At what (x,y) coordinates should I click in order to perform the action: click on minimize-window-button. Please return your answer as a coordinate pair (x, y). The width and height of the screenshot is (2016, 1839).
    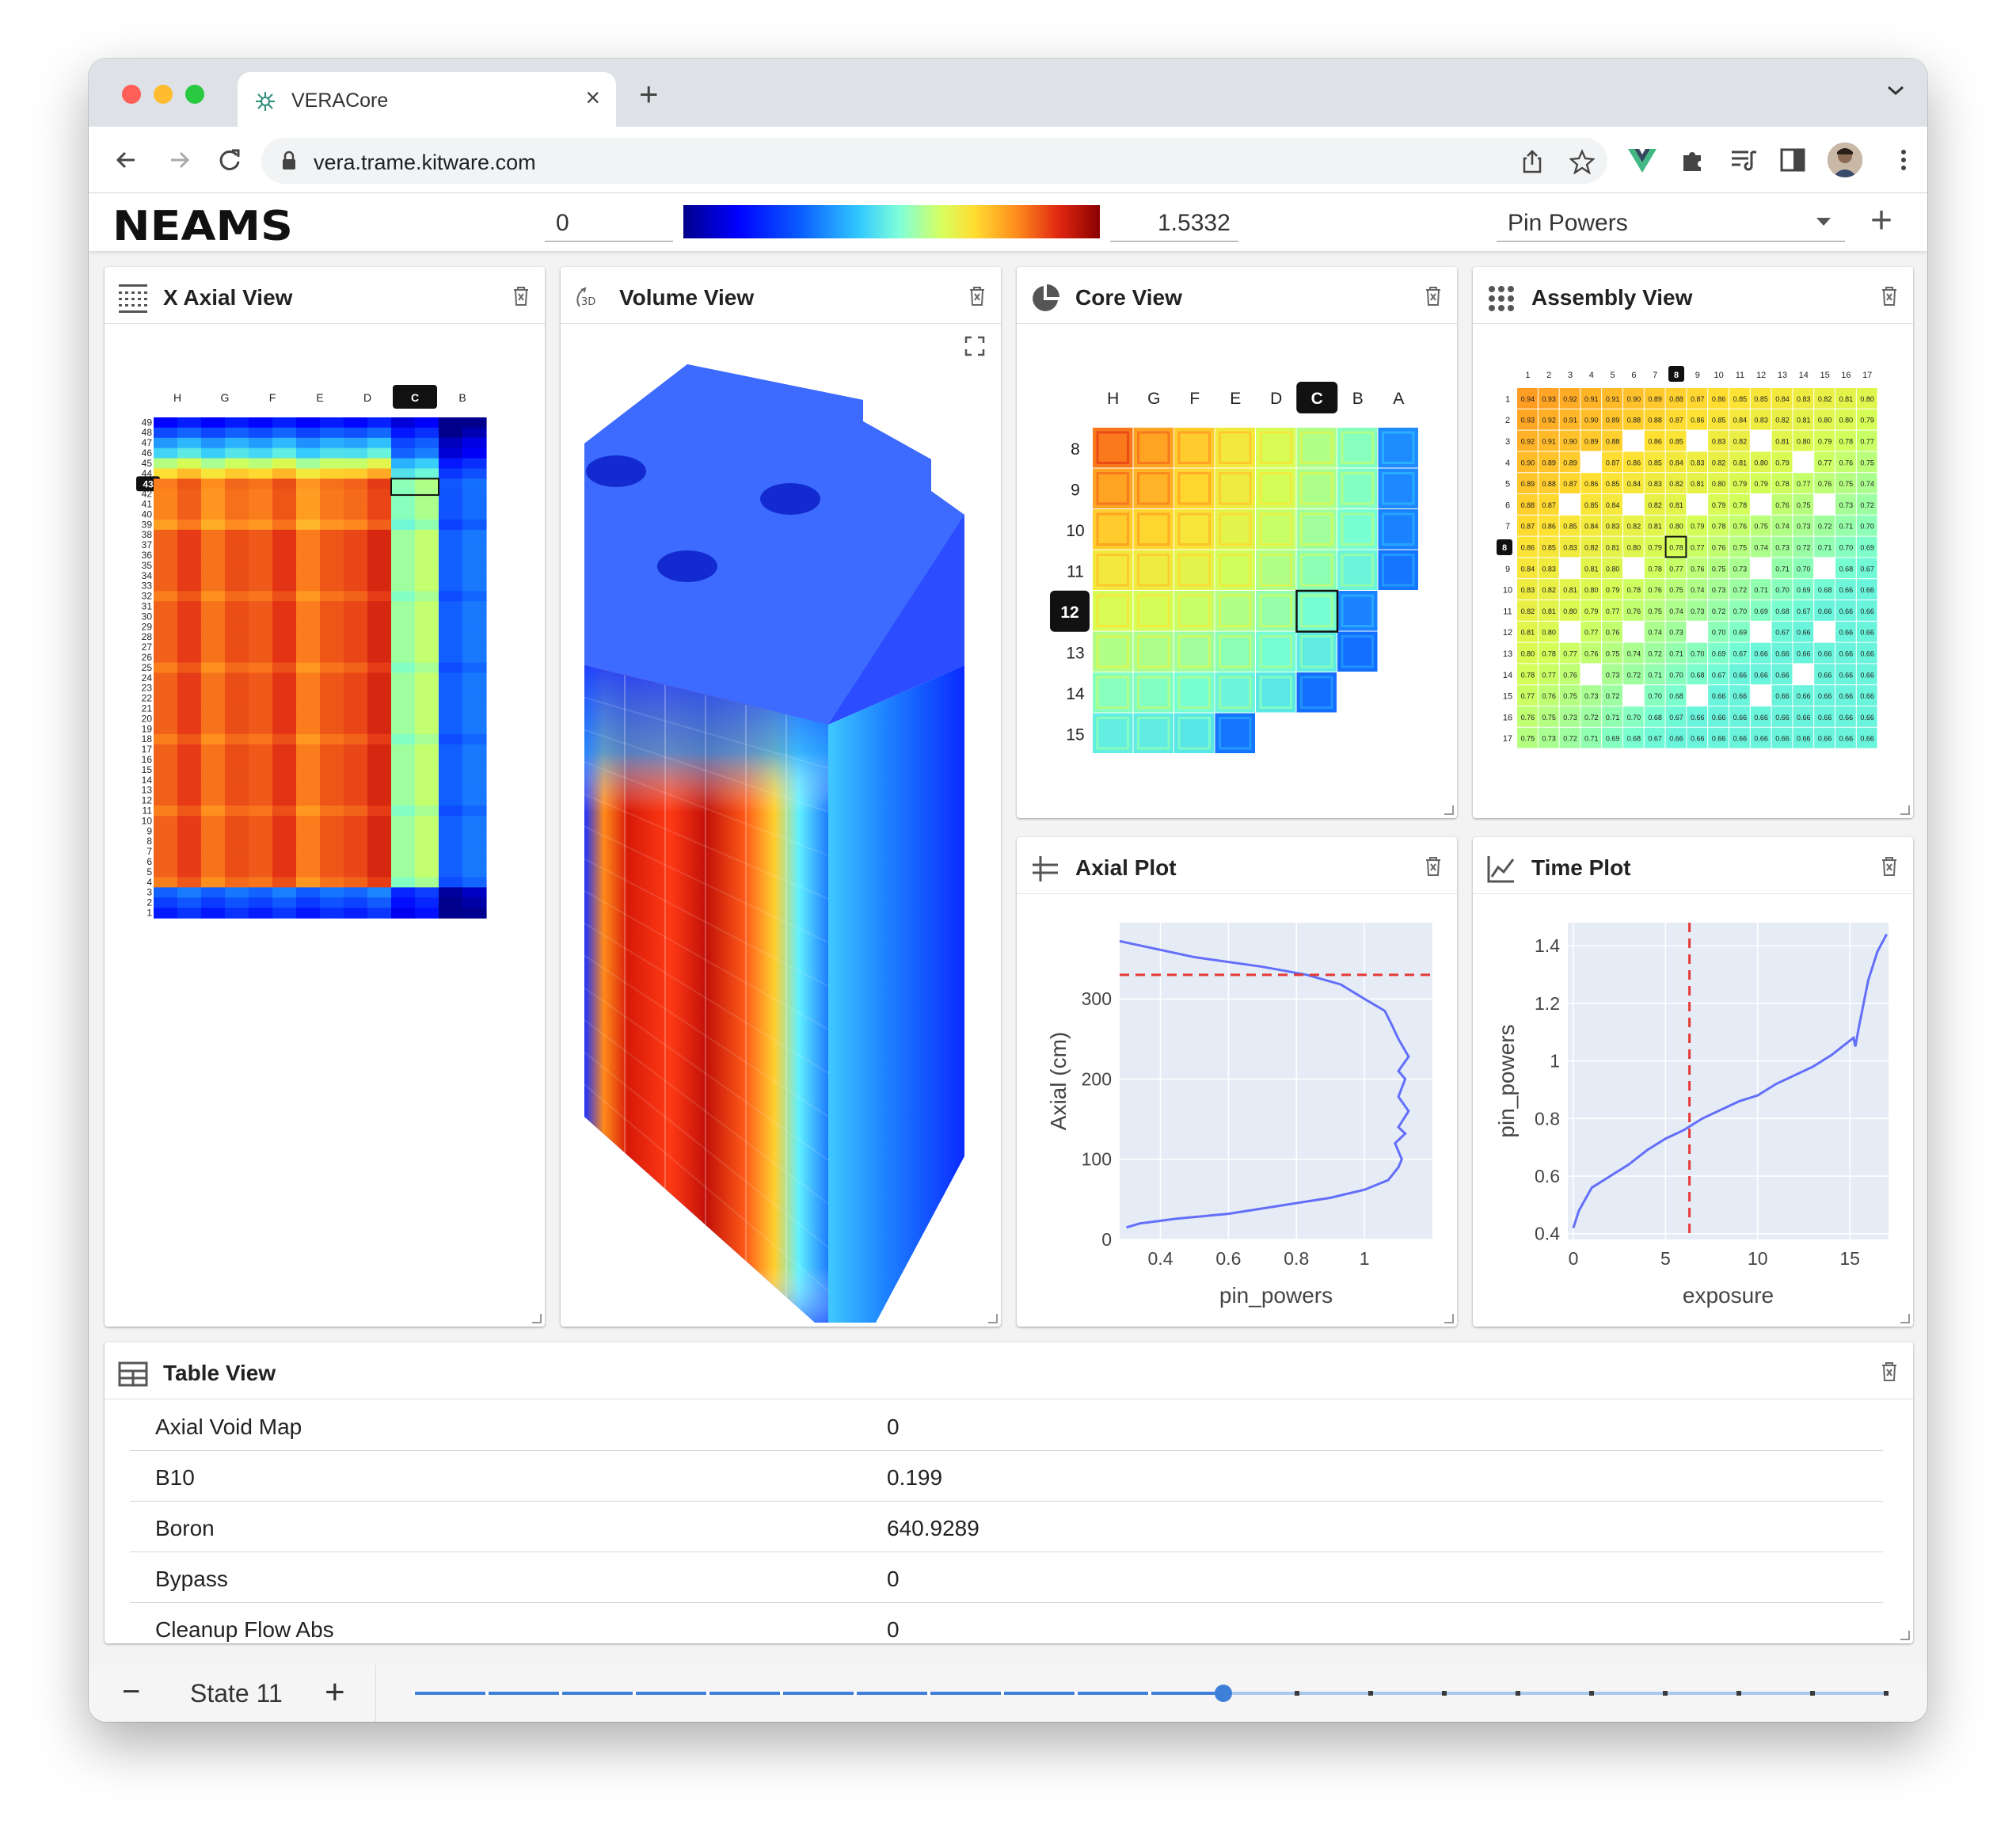
    Looking at the image, I should click on (163, 94).